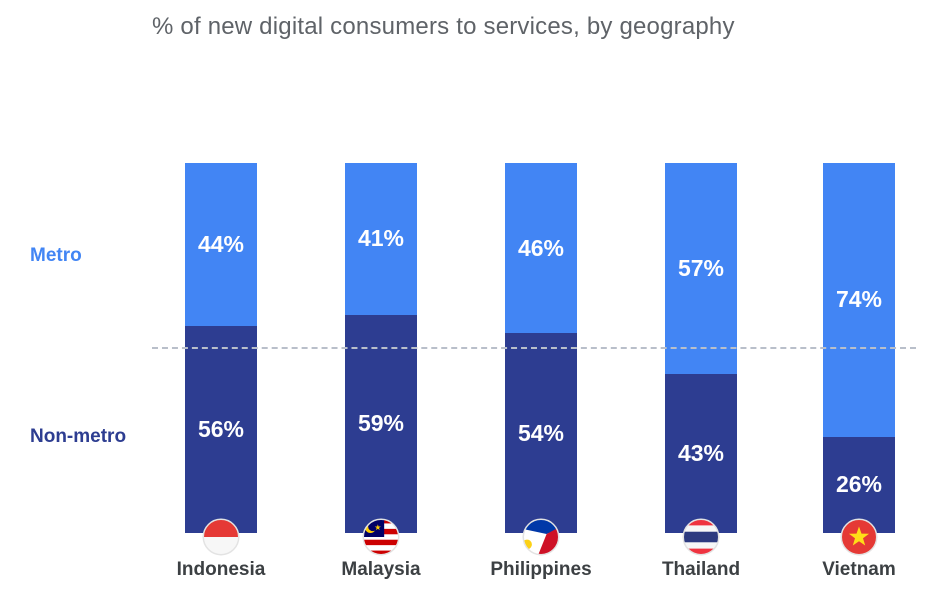 The width and height of the screenshot is (940, 610). I want to click on non-metro-legend-label: Non-metro, so click(78, 436).